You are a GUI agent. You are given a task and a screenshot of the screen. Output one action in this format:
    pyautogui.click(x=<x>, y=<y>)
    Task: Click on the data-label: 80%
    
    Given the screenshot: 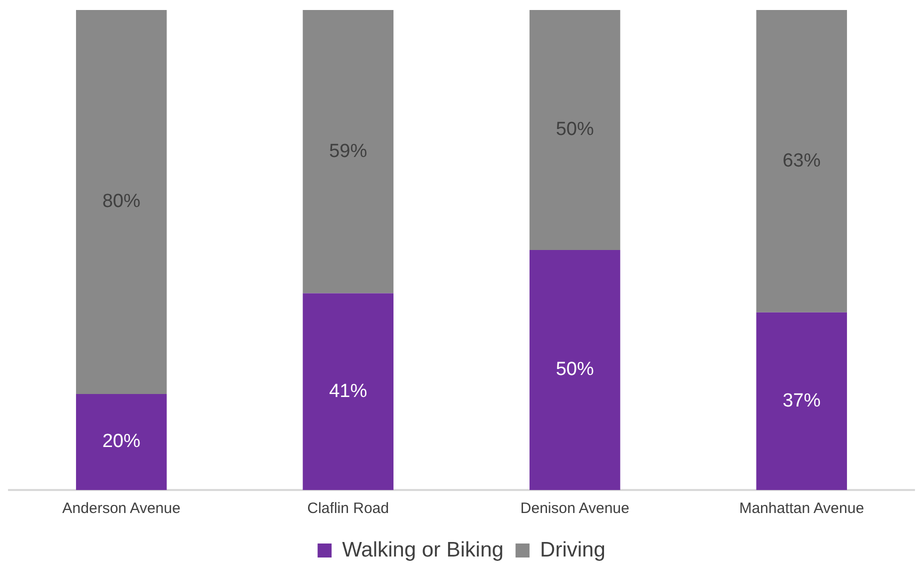 What is the action you would take?
    pyautogui.click(x=121, y=201)
    